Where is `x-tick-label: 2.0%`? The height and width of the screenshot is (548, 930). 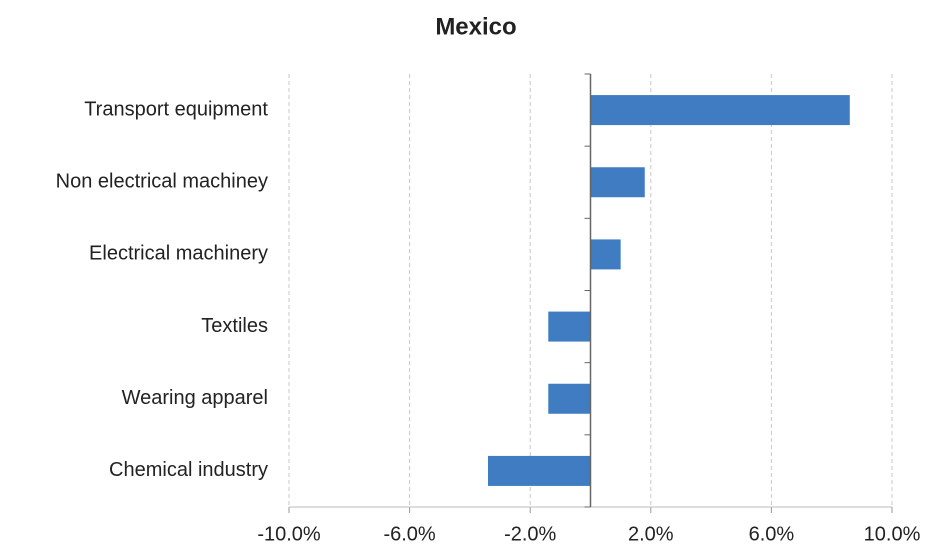 x-tick-label: 2.0% is located at coordinates (651, 534).